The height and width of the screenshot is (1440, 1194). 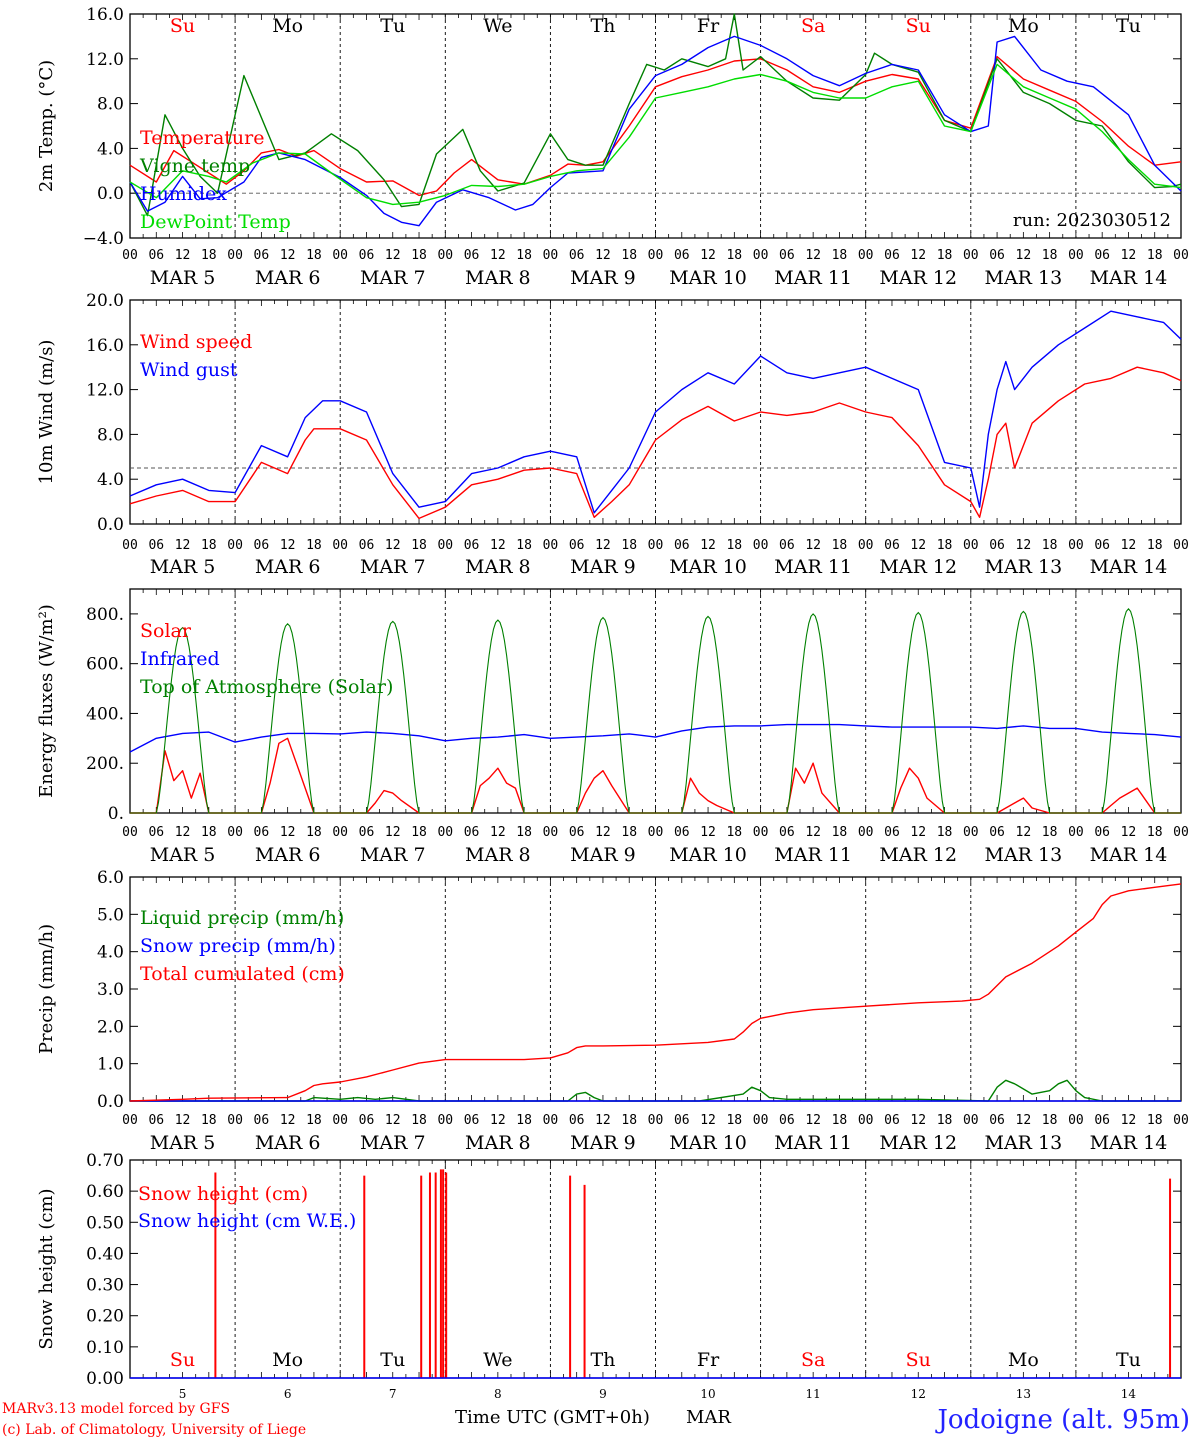 I want to click on weekday-label: Tu, so click(x=1128, y=1360).